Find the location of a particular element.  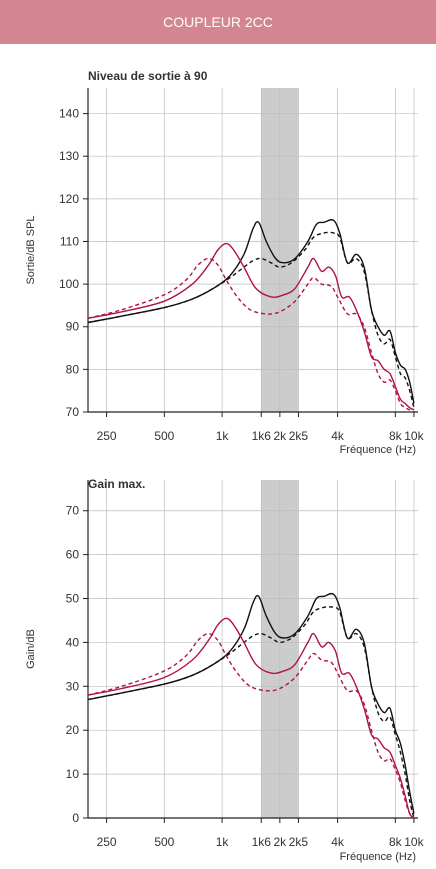

y-tick-label: 110 is located at coordinates (69, 241).